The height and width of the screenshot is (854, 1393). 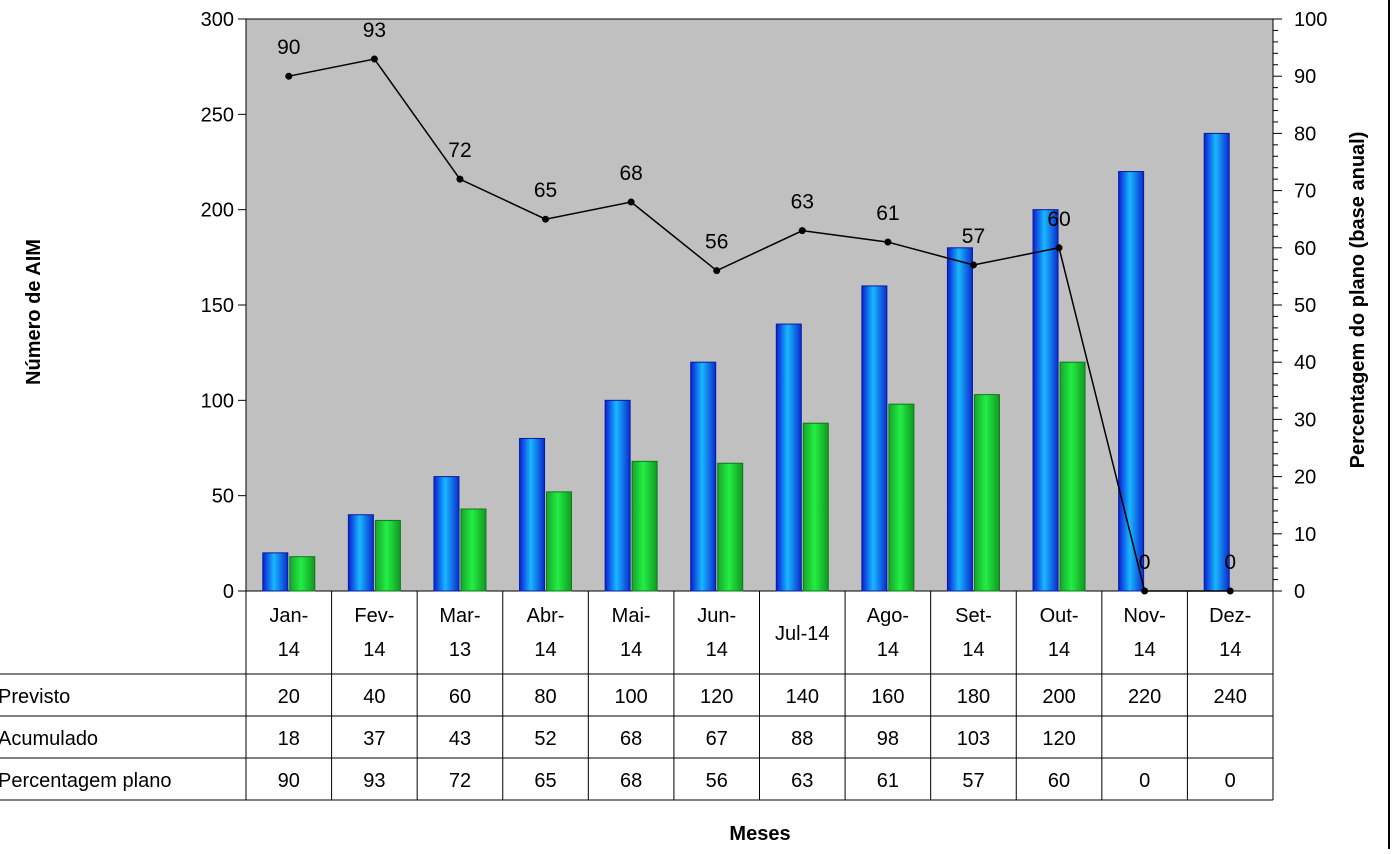 I want to click on data-label: 56, so click(x=716, y=242).